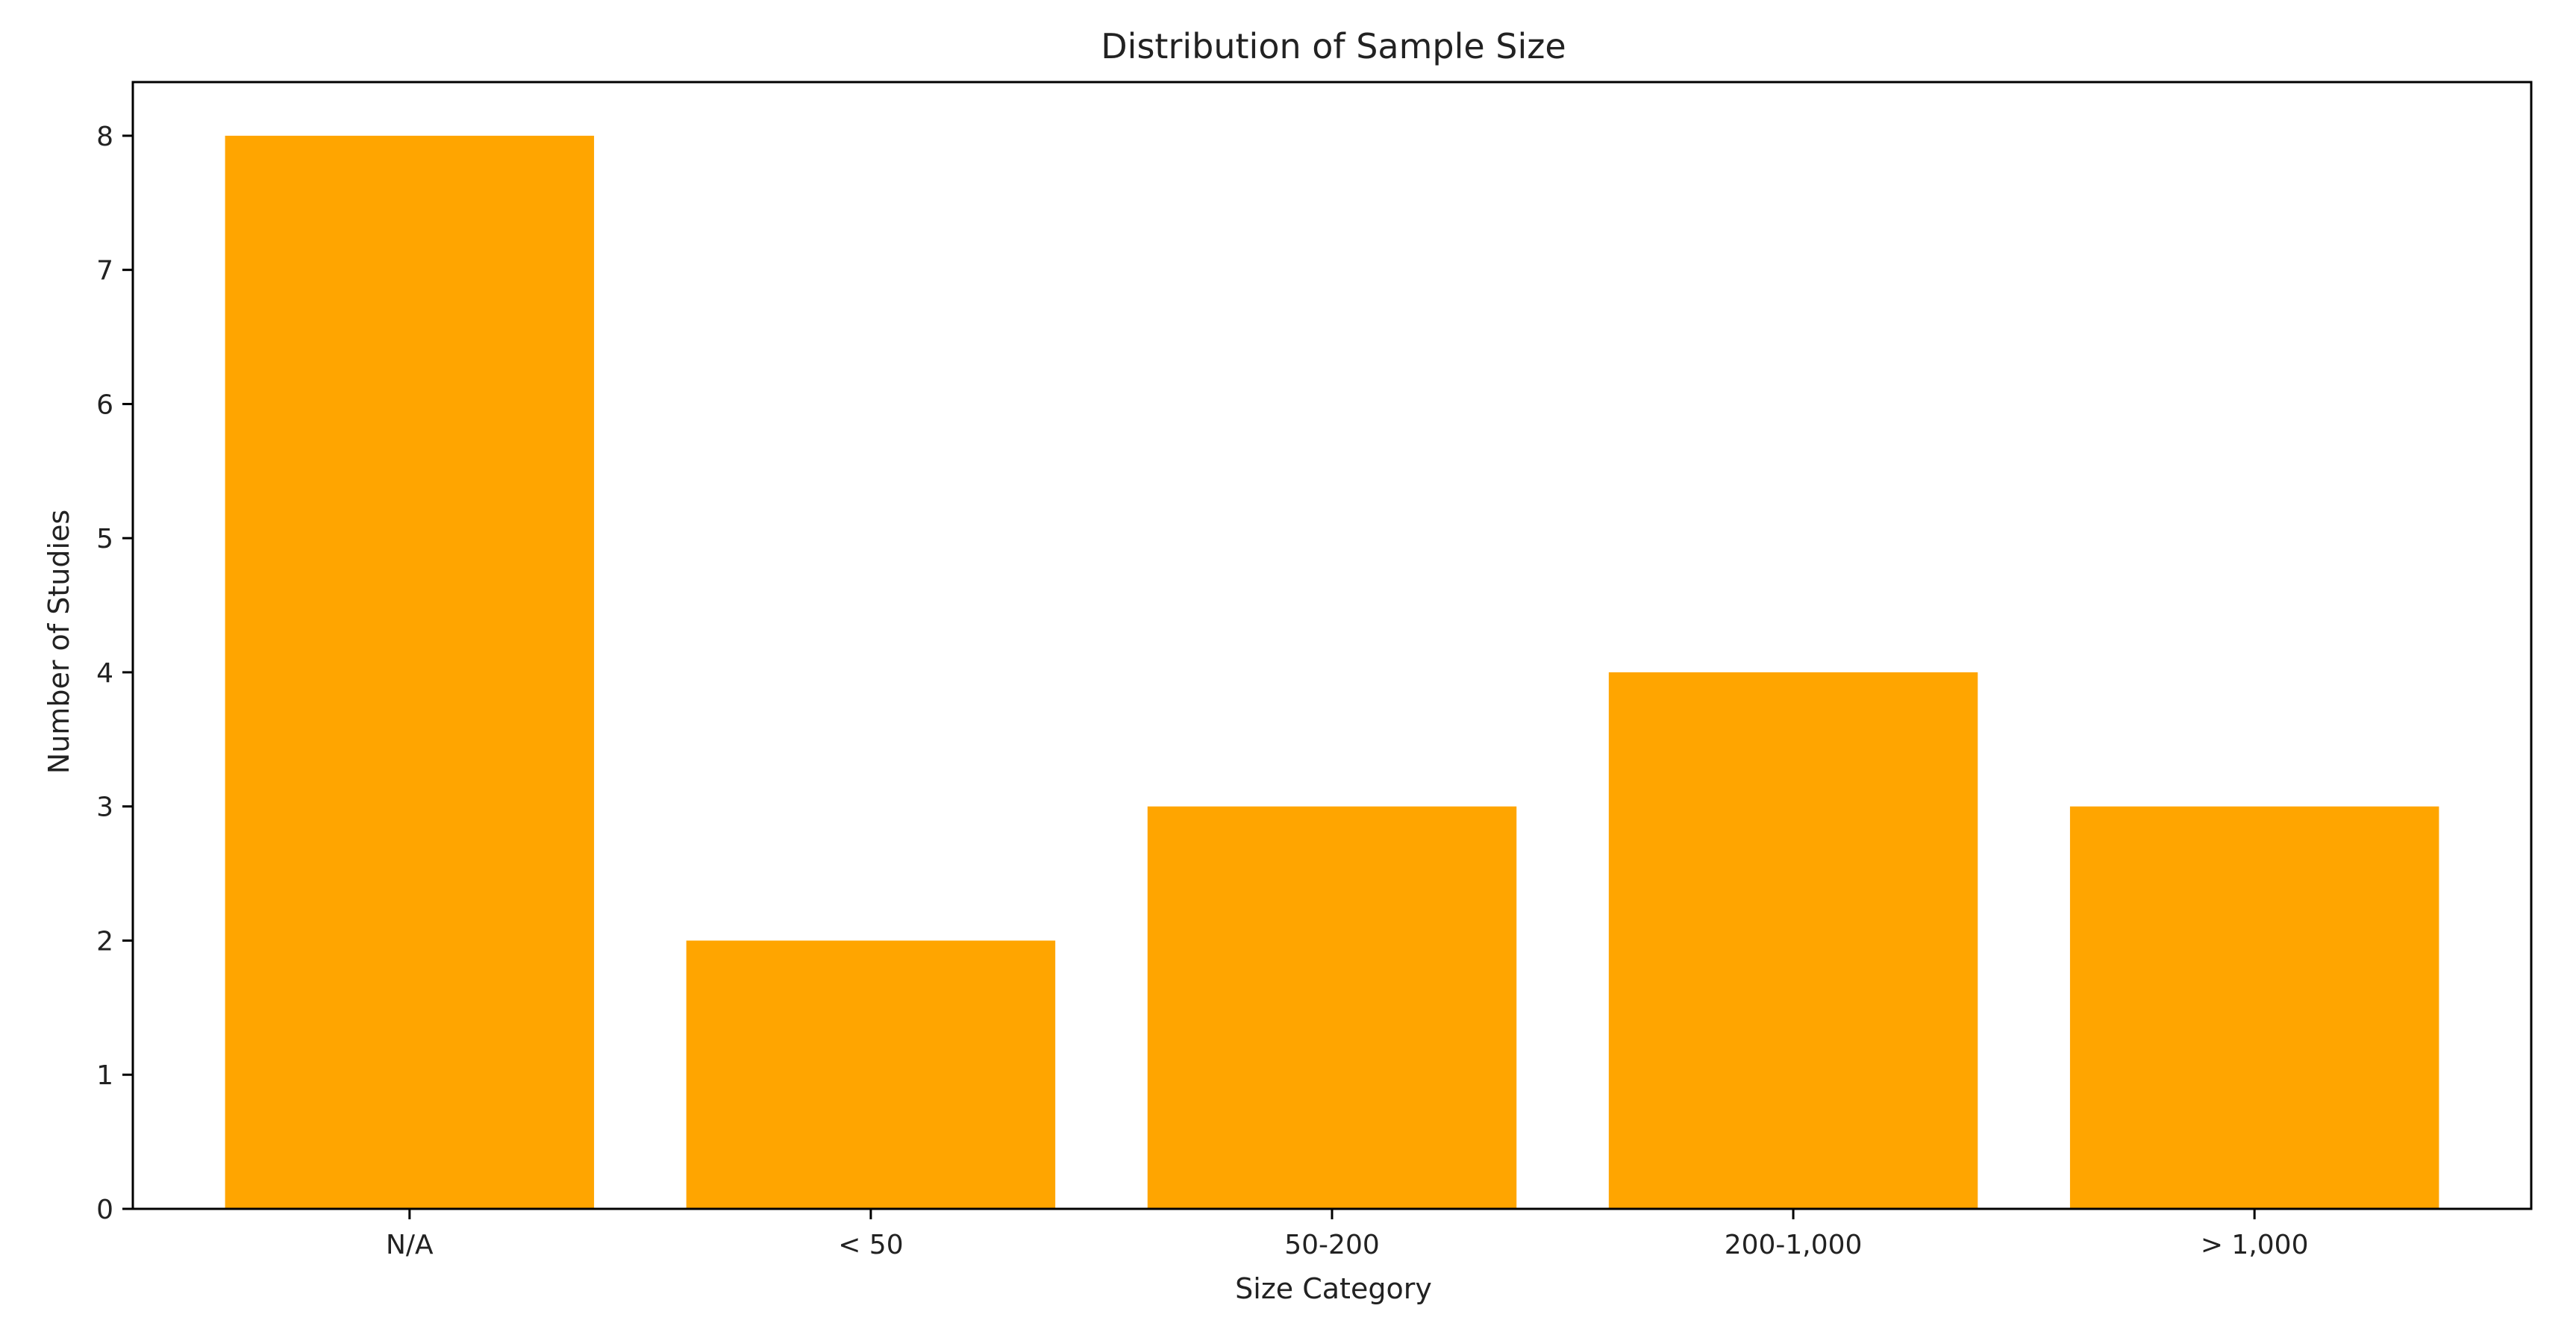 The width and height of the screenshot is (2576, 1329). I want to click on y-tick-label-3: 3, so click(104, 808).